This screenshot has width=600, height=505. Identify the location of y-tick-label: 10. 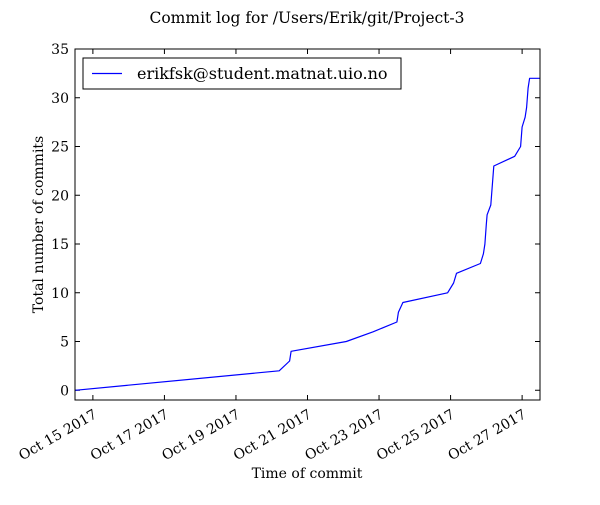
(60, 294).